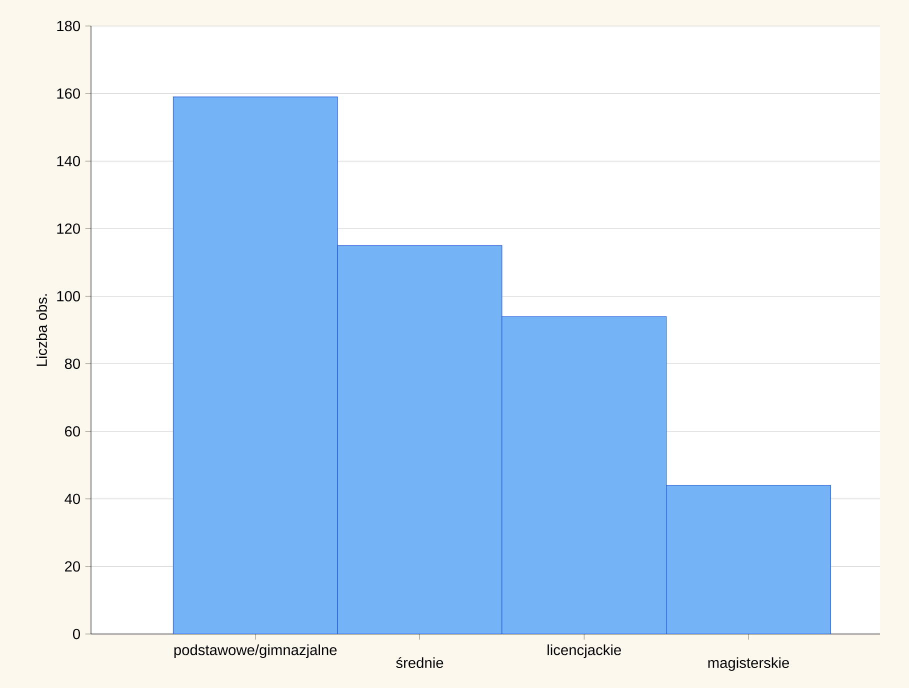 This screenshot has width=909, height=688. I want to click on y-tick-label: 160, so click(68, 93).